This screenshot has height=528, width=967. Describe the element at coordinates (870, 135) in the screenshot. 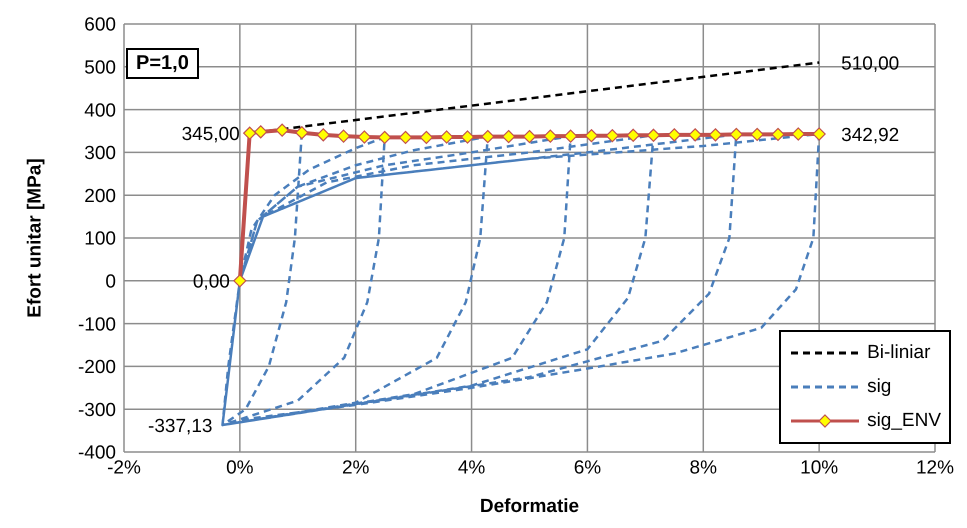

I see `annotation: 342,92` at that location.